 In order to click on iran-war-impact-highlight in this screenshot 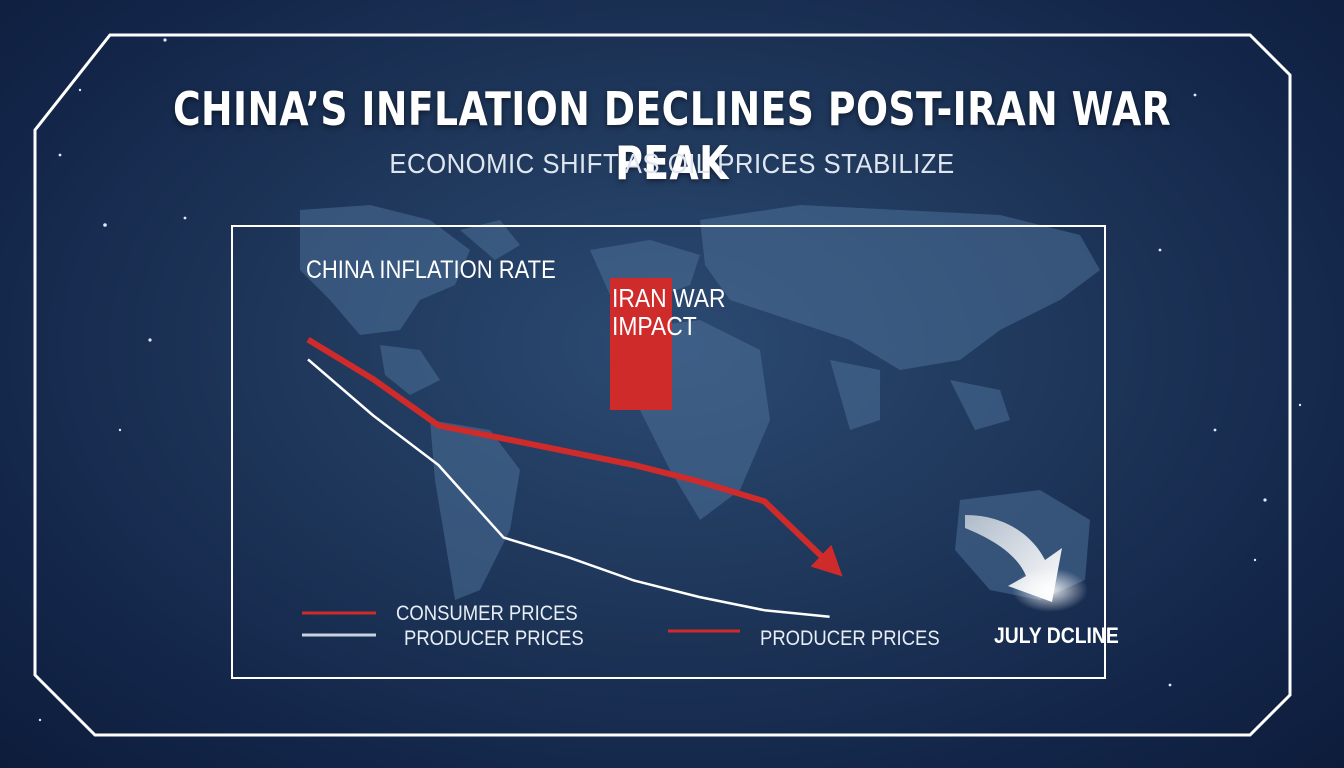, I will do `click(641, 344)`.